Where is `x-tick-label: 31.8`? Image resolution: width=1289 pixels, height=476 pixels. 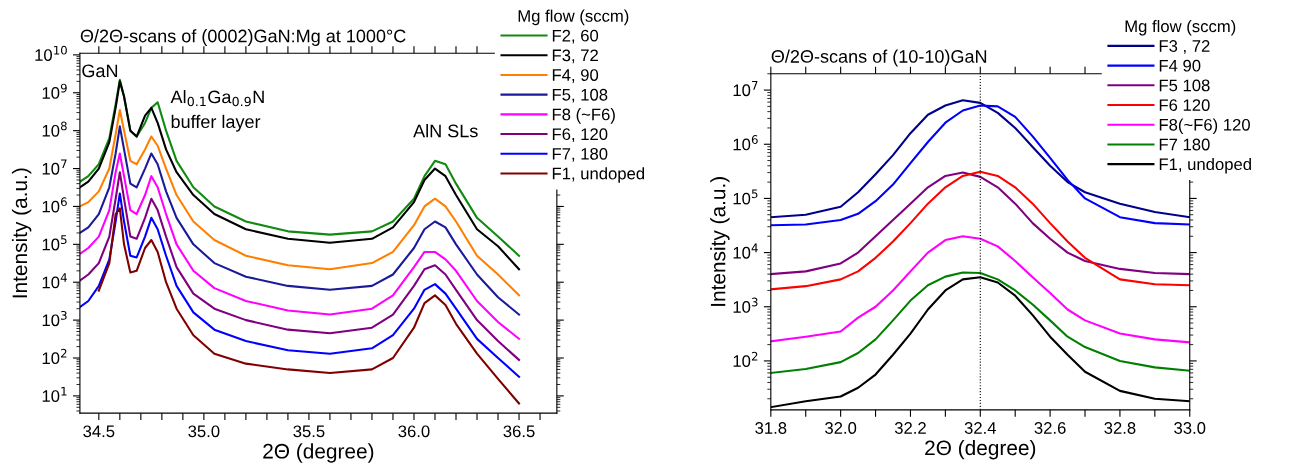
x-tick-label: 31.8 is located at coordinates (771, 428).